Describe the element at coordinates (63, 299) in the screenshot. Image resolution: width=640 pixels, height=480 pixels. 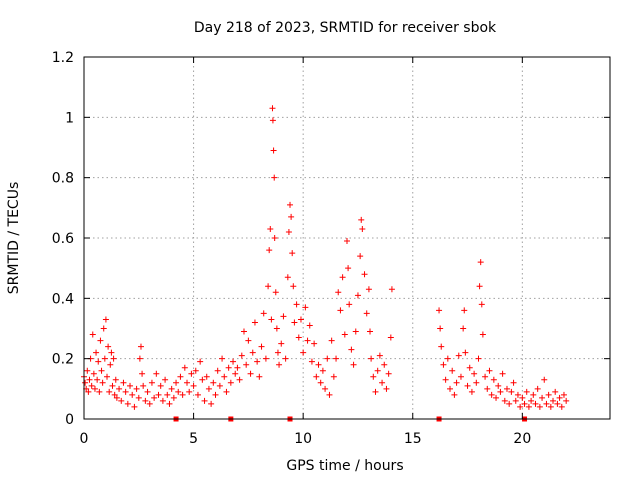
I see `y-tick-label: 0.4` at that location.